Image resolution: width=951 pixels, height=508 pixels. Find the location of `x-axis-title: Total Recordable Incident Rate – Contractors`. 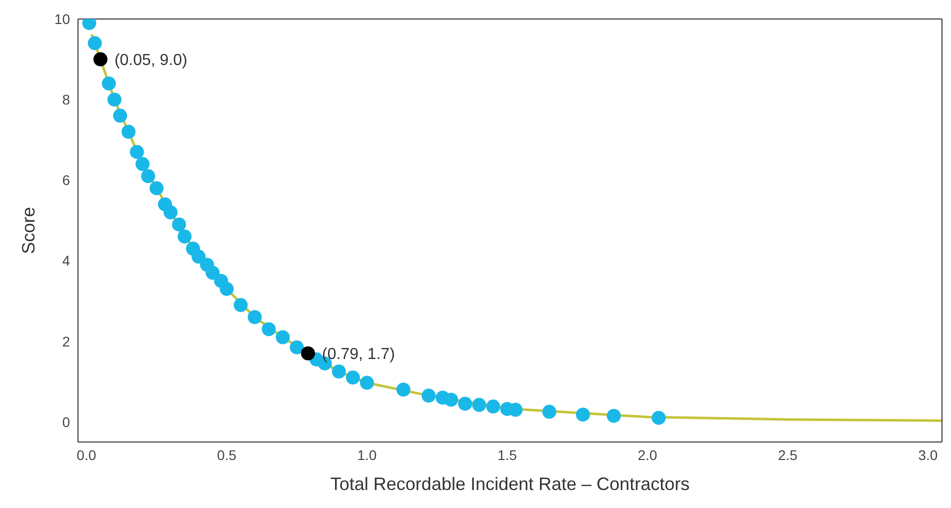

x-axis-title: Total Recordable Incident Rate – Contractors is located at coordinates (510, 484).